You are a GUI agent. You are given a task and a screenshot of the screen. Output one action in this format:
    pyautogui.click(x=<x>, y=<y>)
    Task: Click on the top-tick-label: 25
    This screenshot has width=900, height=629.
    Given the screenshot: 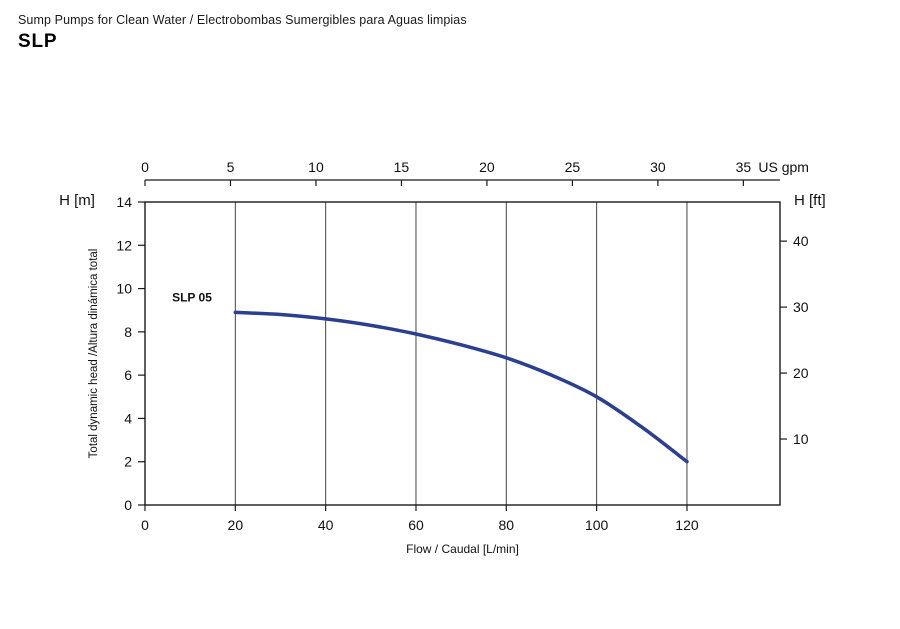 What is the action you would take?
    pyautogui.click(x=573, y=167)
    